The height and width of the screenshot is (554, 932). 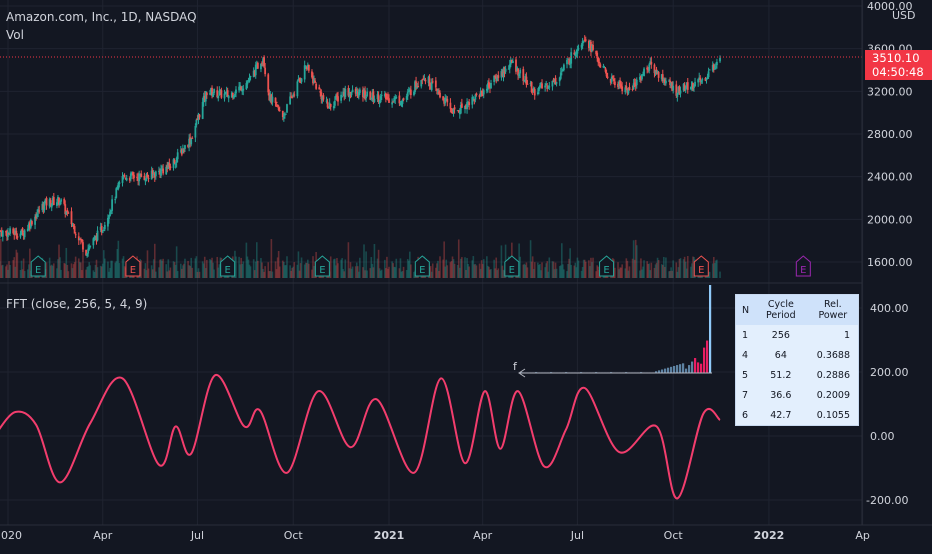 I want to click on time-tick-label: Oct, so click(x=294, y=535).